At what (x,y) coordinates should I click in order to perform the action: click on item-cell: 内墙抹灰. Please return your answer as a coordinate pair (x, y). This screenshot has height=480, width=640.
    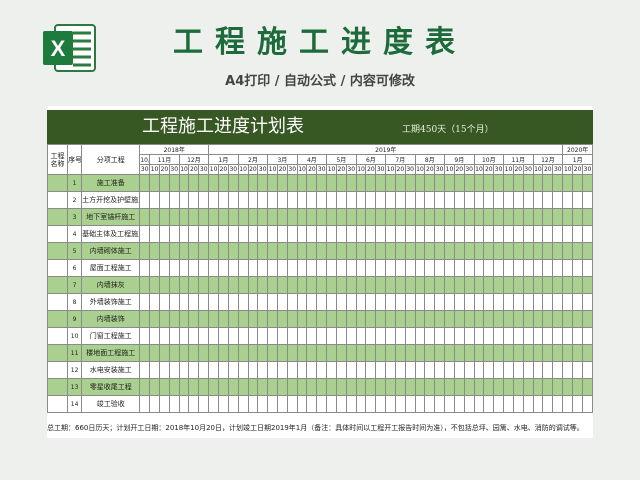
    Looking at the image, I should click on (111, 285).